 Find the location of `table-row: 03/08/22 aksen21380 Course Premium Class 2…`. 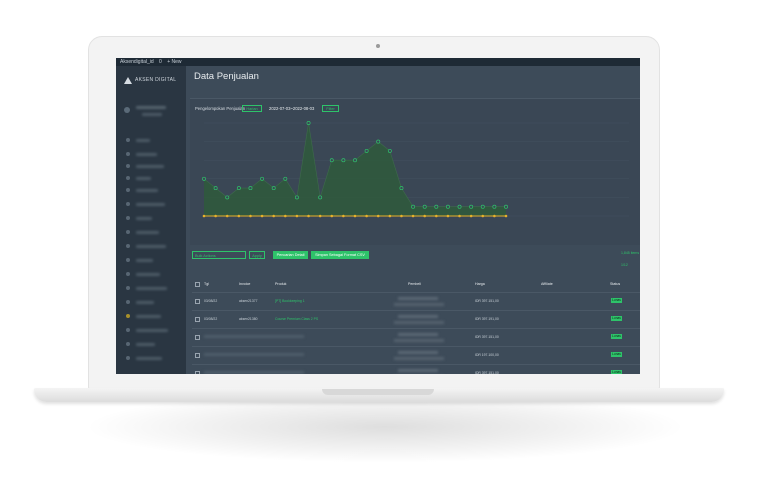

table-row: 03/08/22 aksen21380 Course Premium Class 2… is located at coordinates (416, 319).